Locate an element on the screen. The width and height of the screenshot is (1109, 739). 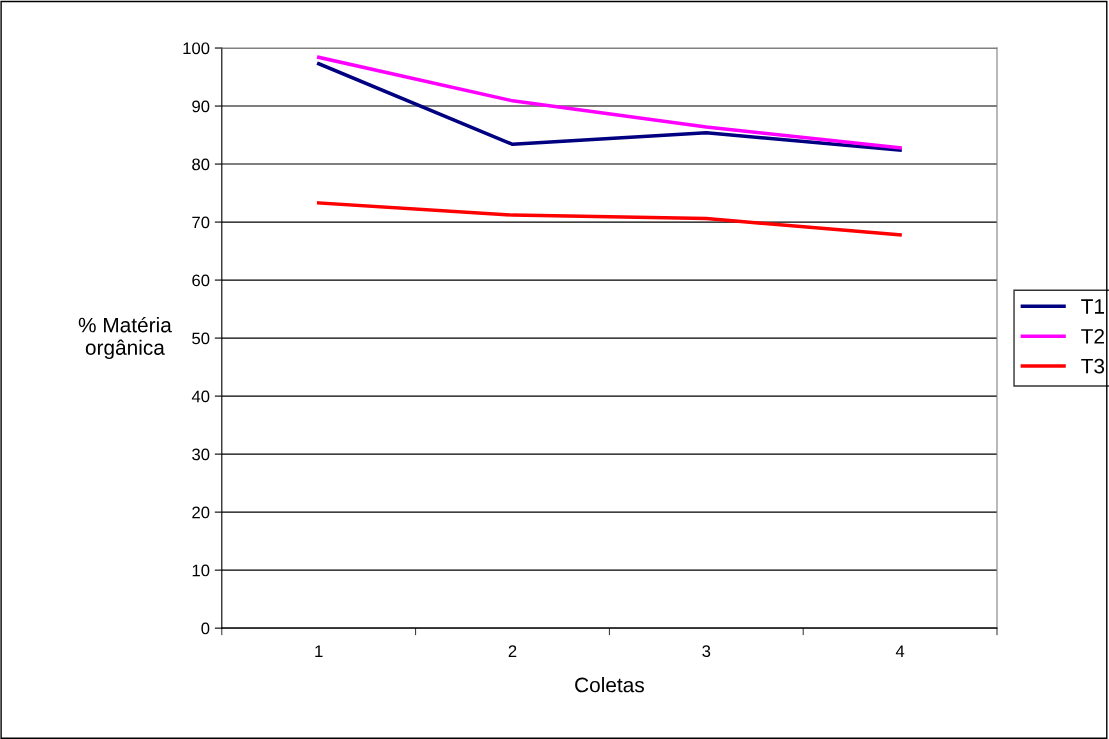
y-tick-label: 70 is located at coordinates (201, 222).